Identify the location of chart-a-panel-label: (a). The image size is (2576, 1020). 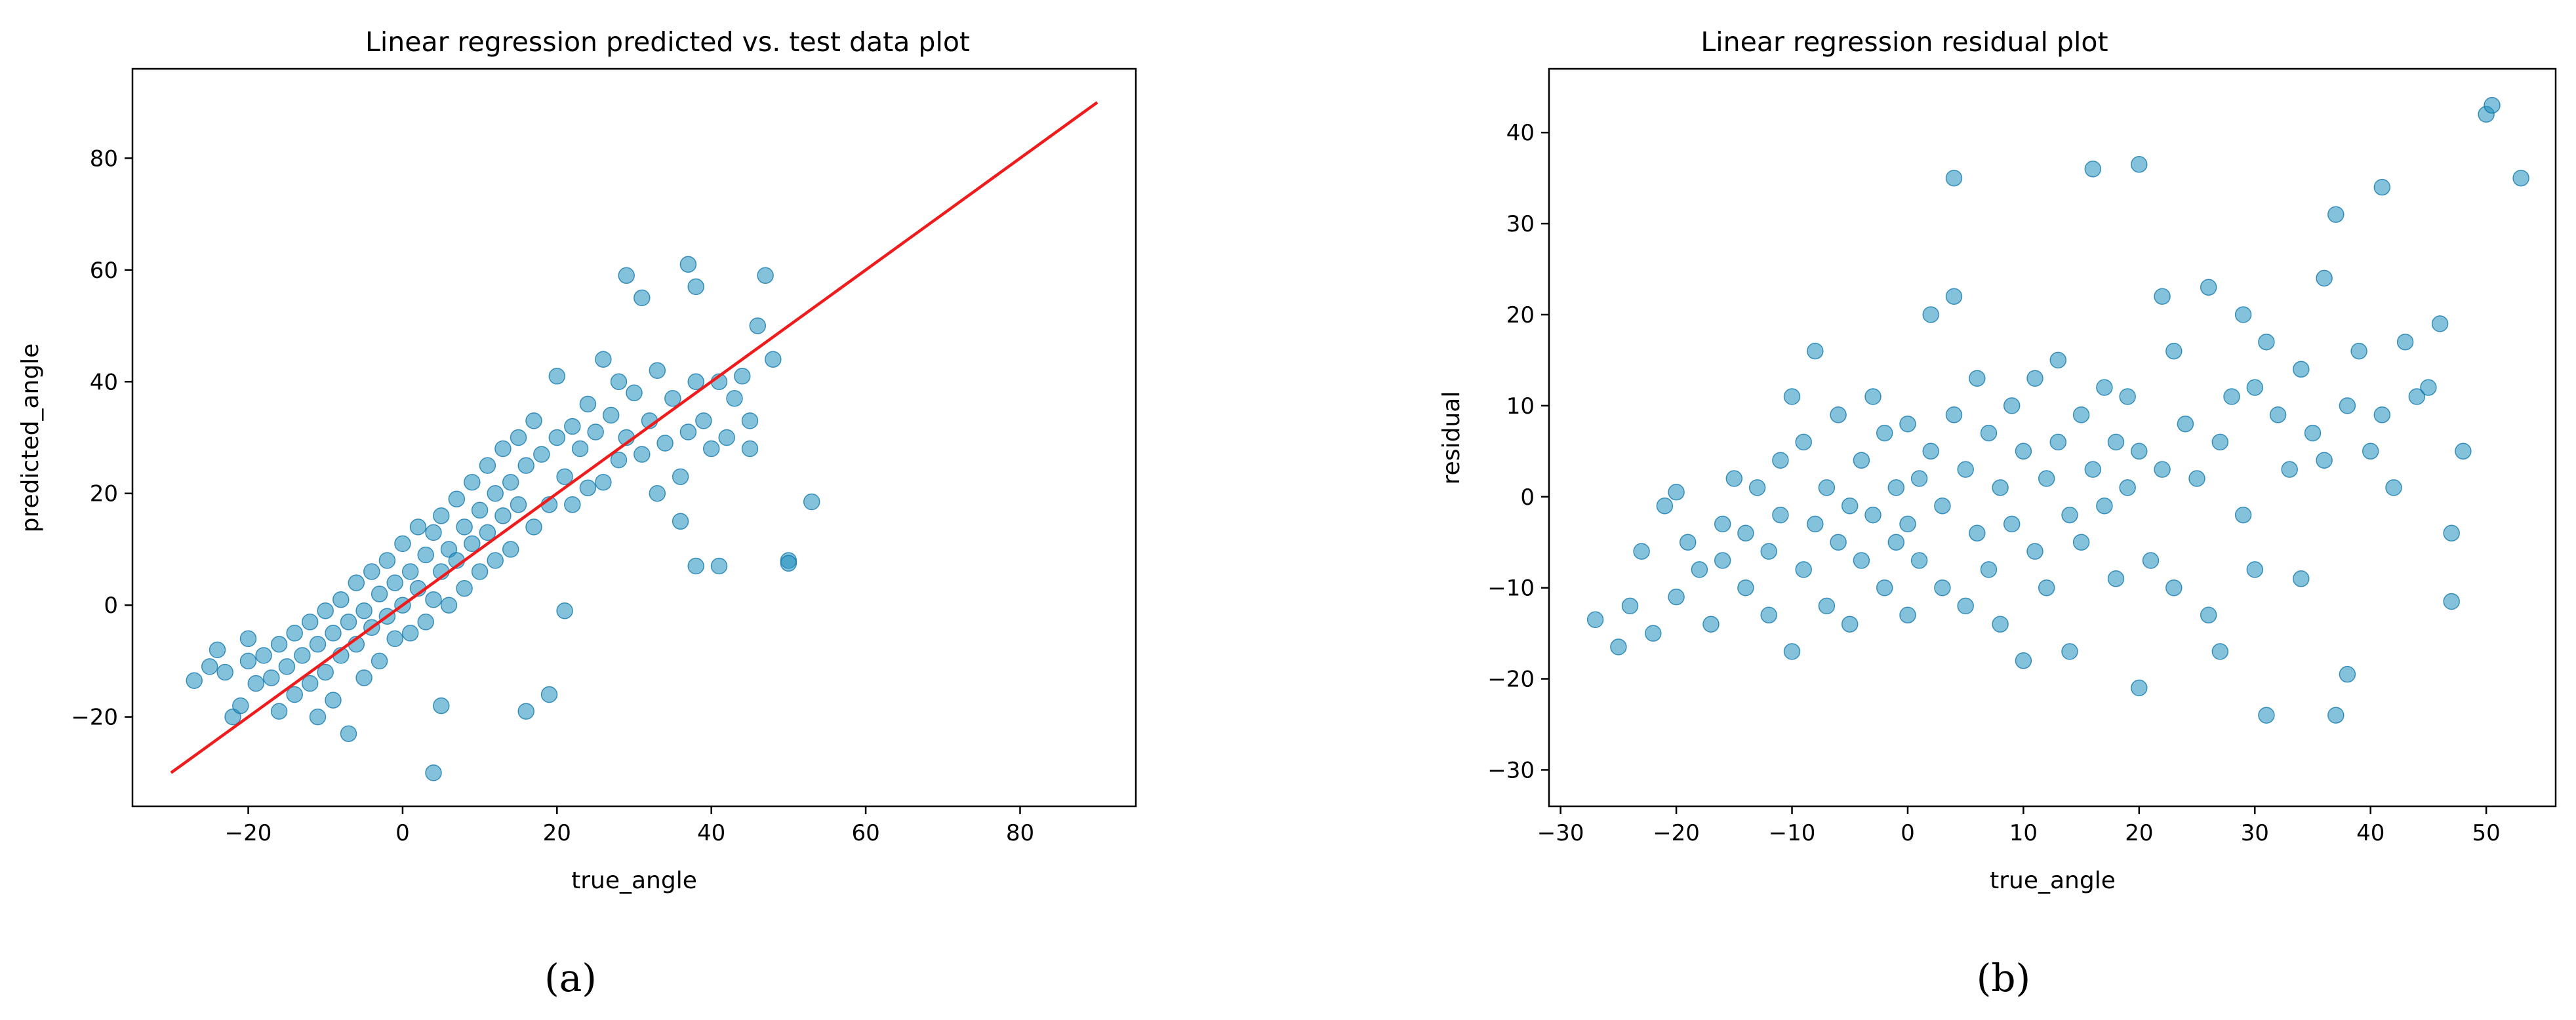
(570, 978).